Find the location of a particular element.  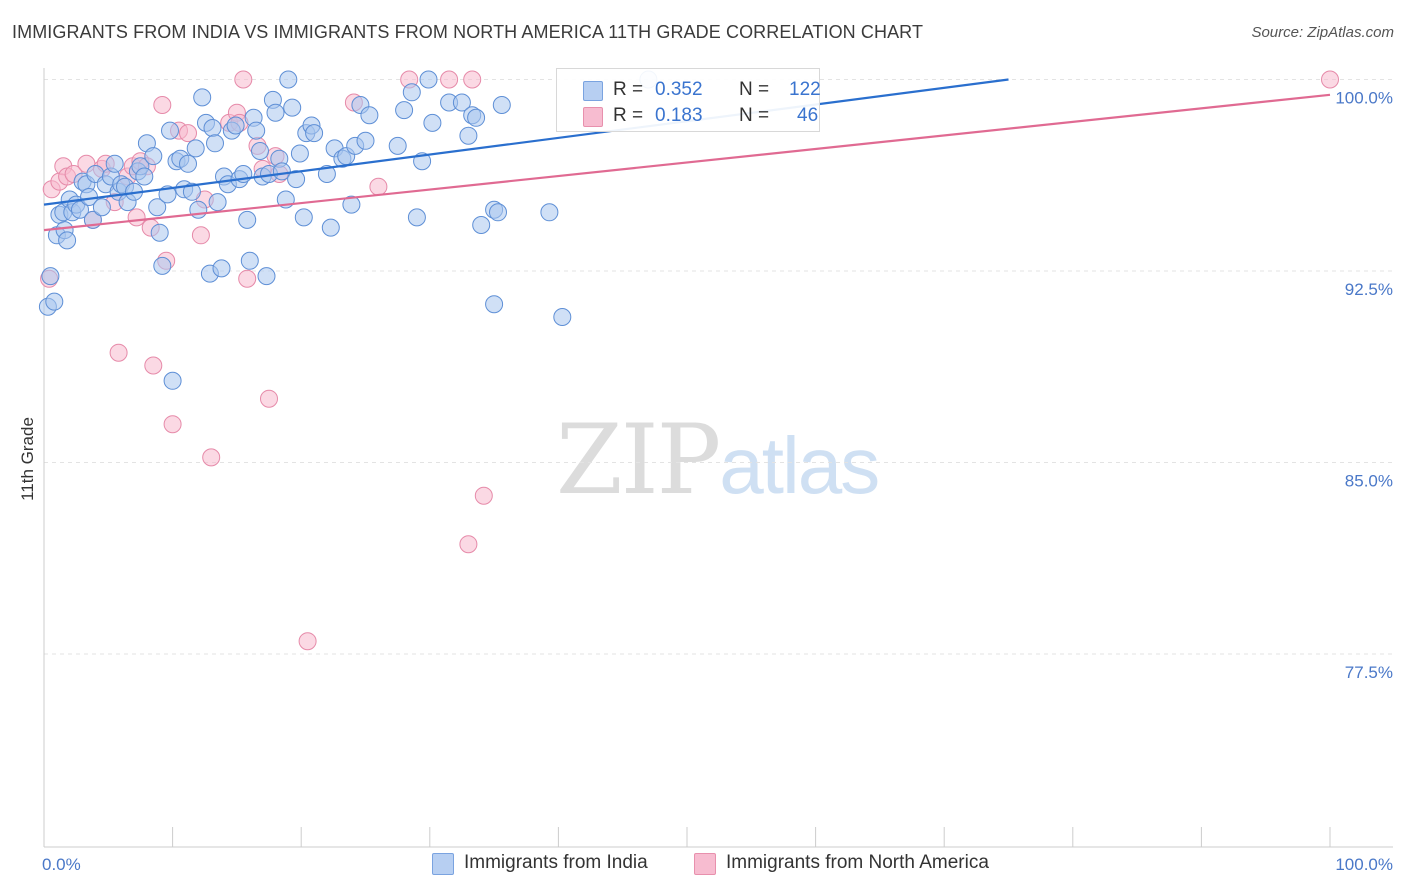

stats-r-value-north-america: 0.183 is located at coordinates (679, 115).